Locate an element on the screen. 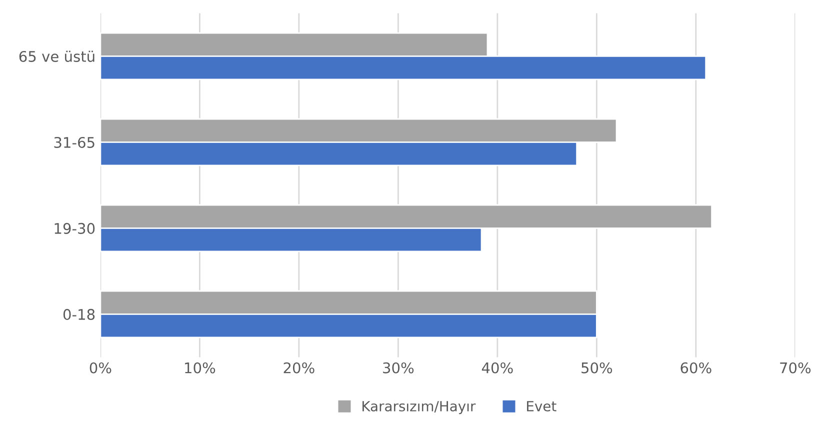 The image size is (837, 441). x-tick-label: 40% is located at coordinates (497, 368).